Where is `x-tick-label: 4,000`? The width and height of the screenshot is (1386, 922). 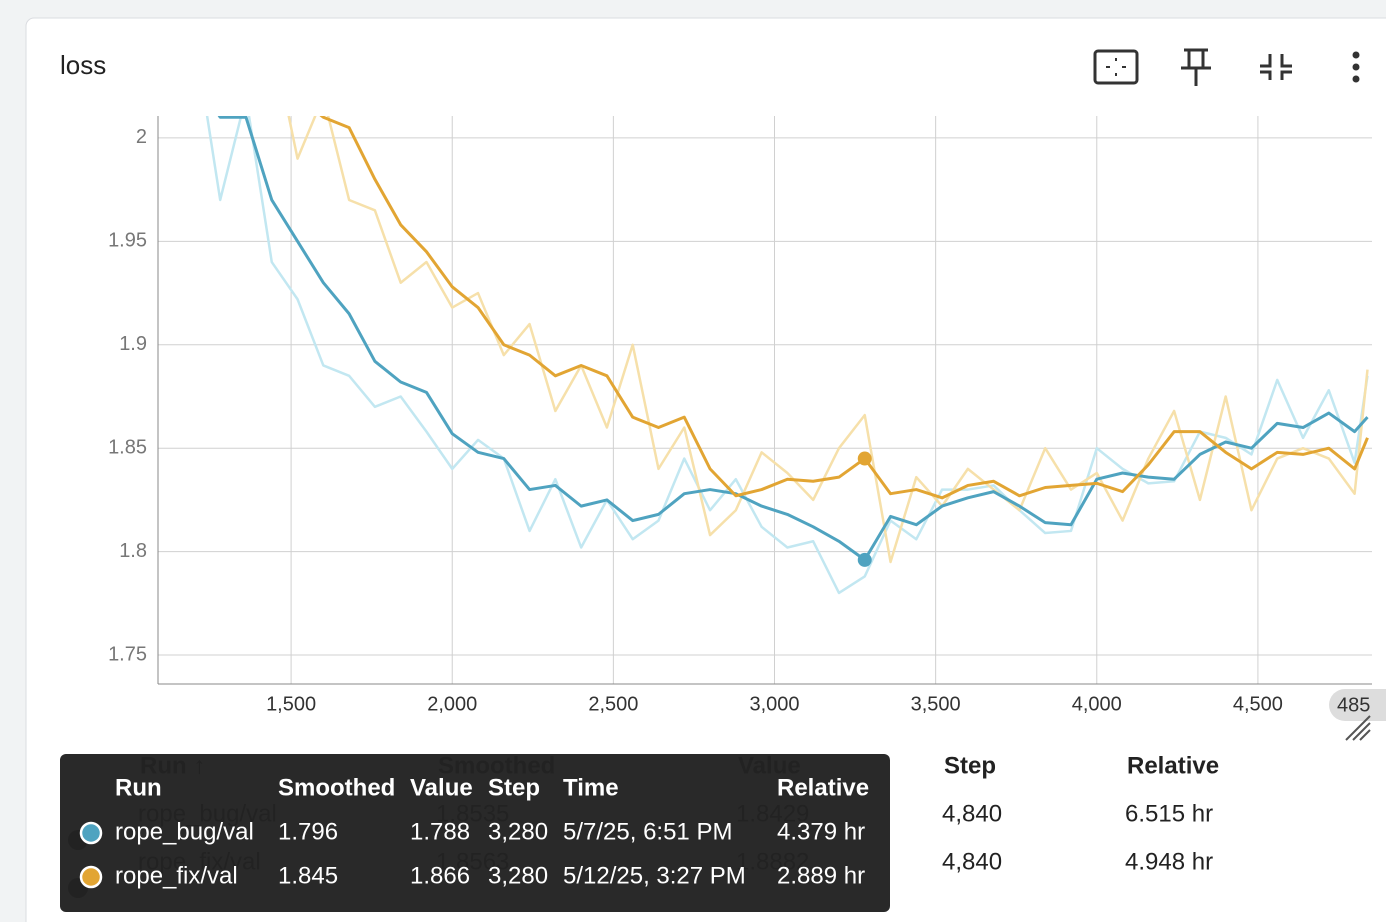 x-tick-label: 4,000 is located at coordinates (1097, 704).